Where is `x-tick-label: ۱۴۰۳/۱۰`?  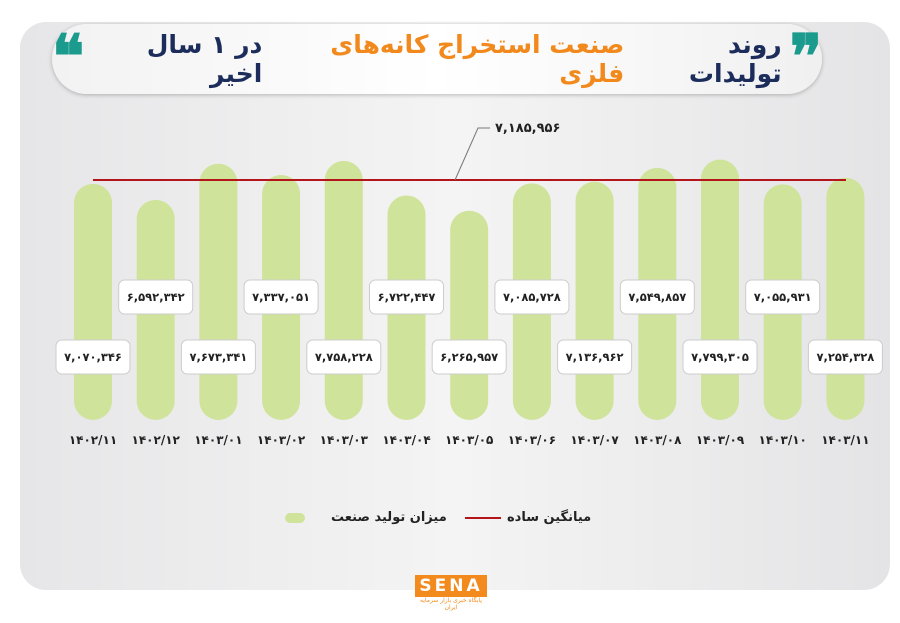 x-tick-label: ۱۴۰۳/۱۰ is located at coordinates (783, 440).